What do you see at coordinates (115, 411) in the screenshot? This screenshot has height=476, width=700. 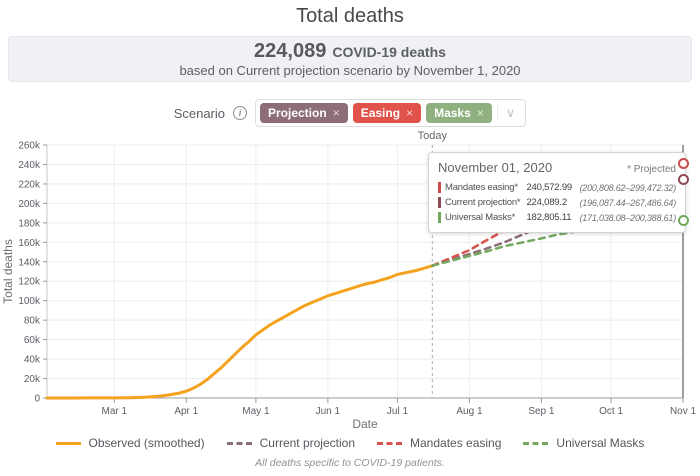 I see `x-tick-label: Mar 1` at bounding box center [115, 411].